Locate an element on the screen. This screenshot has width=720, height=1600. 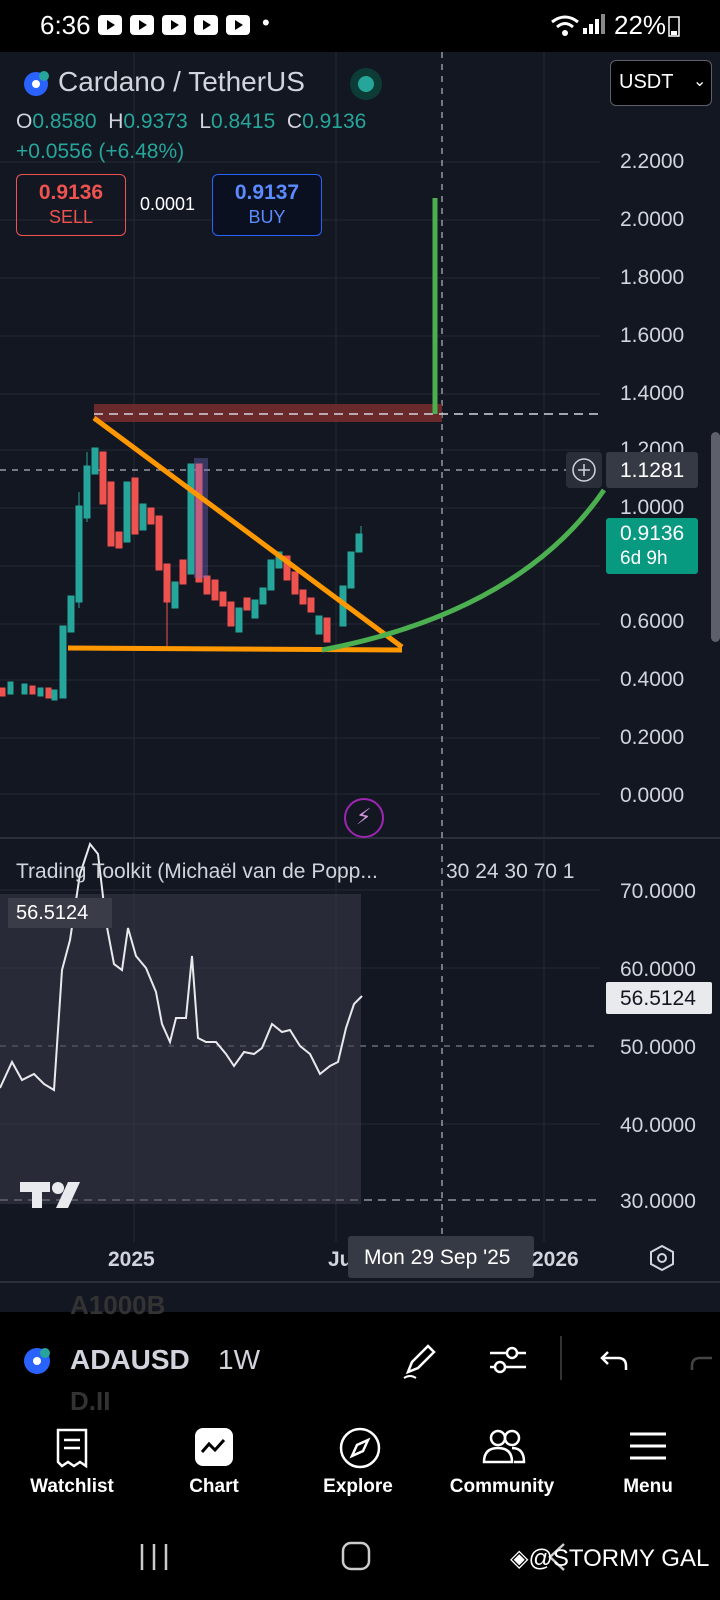
time-axis-label: 2026 is located at coordinates (555, 1259).